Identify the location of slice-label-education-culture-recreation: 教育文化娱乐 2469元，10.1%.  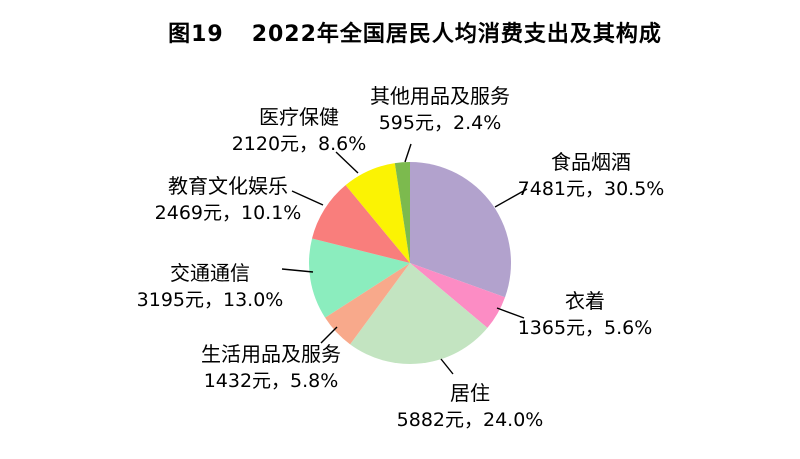
(228, 200).